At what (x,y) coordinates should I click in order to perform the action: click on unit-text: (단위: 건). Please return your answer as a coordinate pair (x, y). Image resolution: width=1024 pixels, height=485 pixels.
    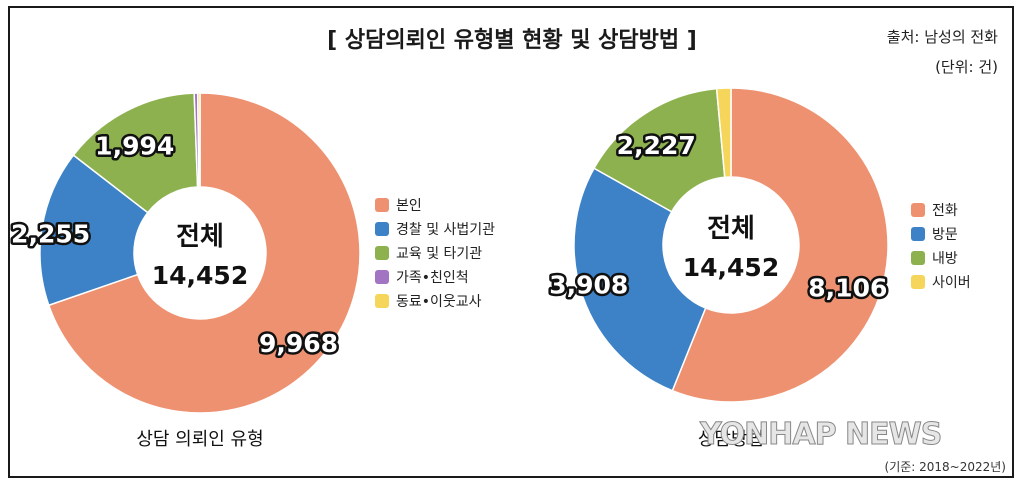
    Looking at the image, I should click on (966, 67).